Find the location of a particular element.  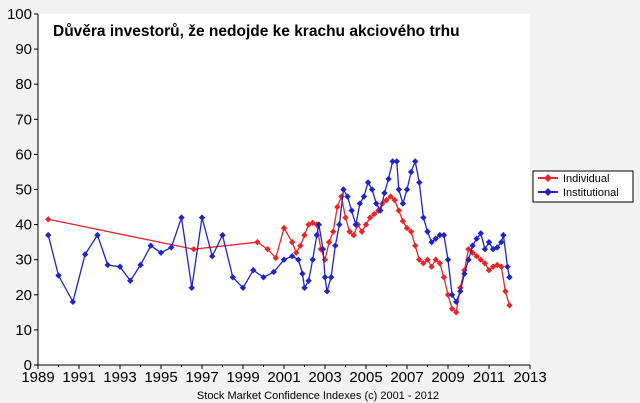

x-tick-label: 1989 is located at coordinates (37, 377).